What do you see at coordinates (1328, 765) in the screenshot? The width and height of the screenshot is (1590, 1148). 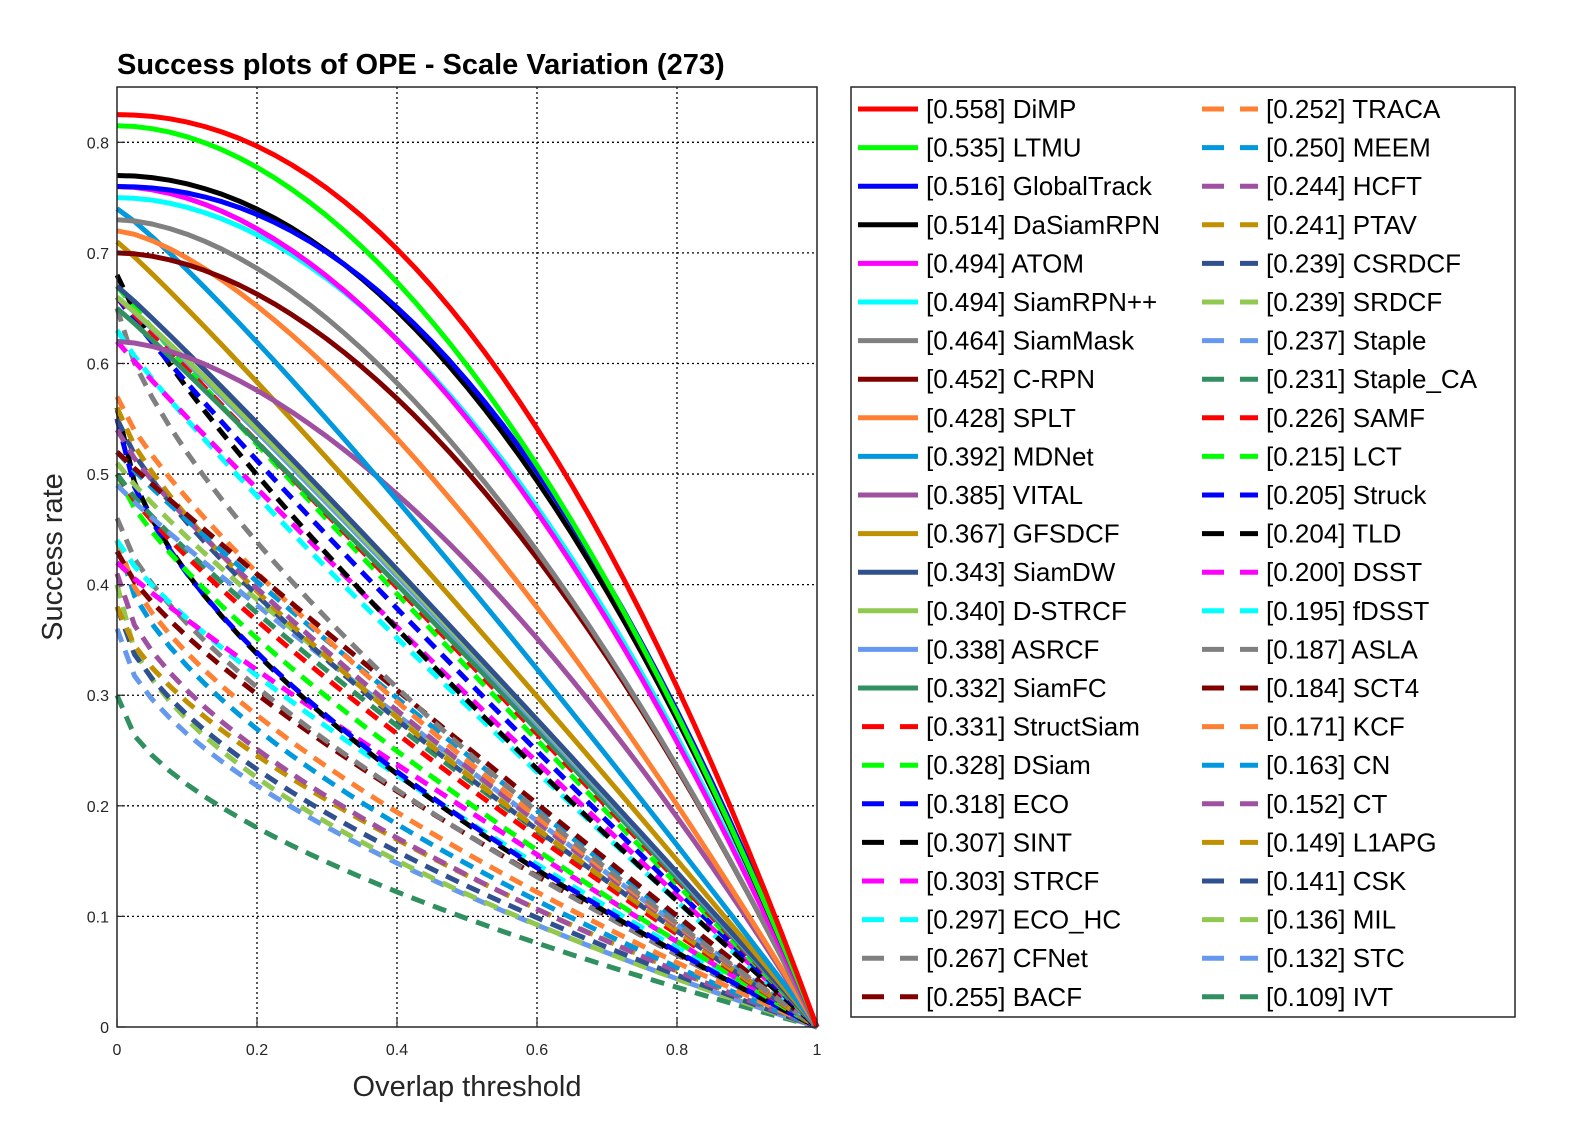 I see `legend-label: [0.163] CN` at bounding box center [1328, 765].